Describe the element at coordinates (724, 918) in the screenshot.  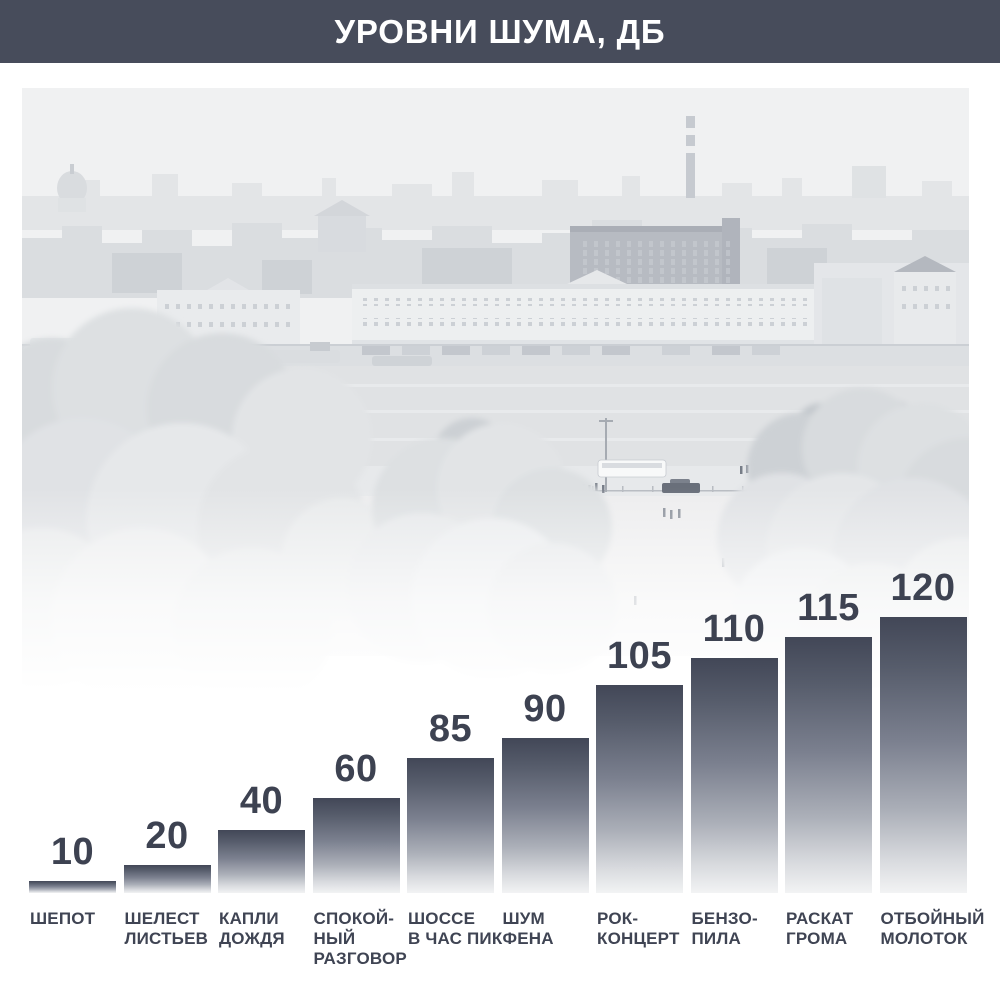
I see `bar-category-line: БЕНЗО-` at that location.